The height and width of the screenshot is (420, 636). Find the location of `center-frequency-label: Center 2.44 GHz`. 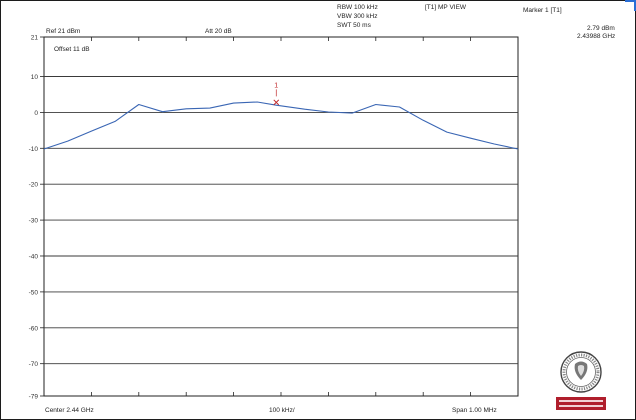

center-frequency-label: Center 2.44 GHz is located at coordinates (69, 410).